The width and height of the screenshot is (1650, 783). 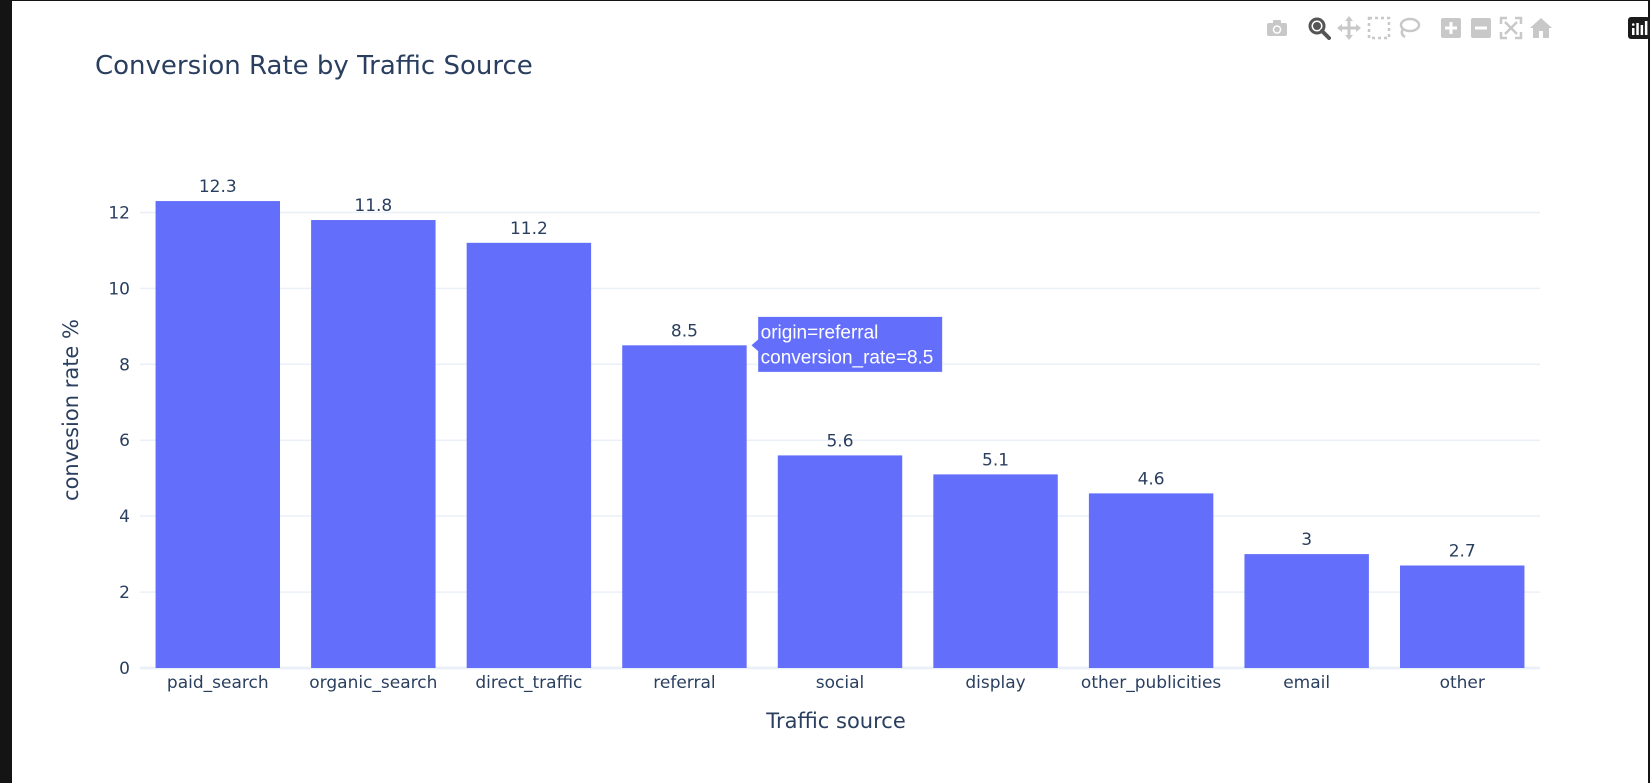 What do you see at coordinates (1462, 617) in the screenshot?
I see `bar-other` at bounding box center [1462, 617].